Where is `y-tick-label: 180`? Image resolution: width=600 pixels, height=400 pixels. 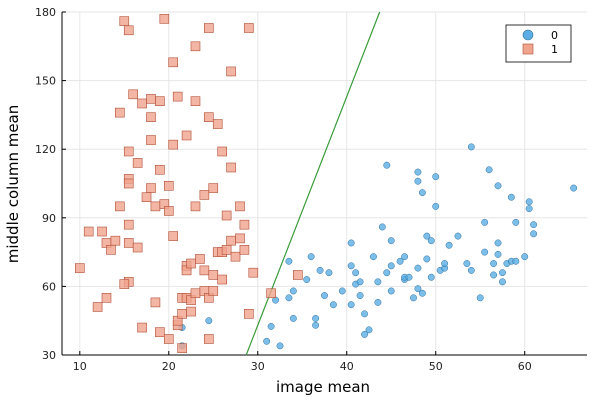
y-tick-label: 180 is located at coordinates (45, 12).